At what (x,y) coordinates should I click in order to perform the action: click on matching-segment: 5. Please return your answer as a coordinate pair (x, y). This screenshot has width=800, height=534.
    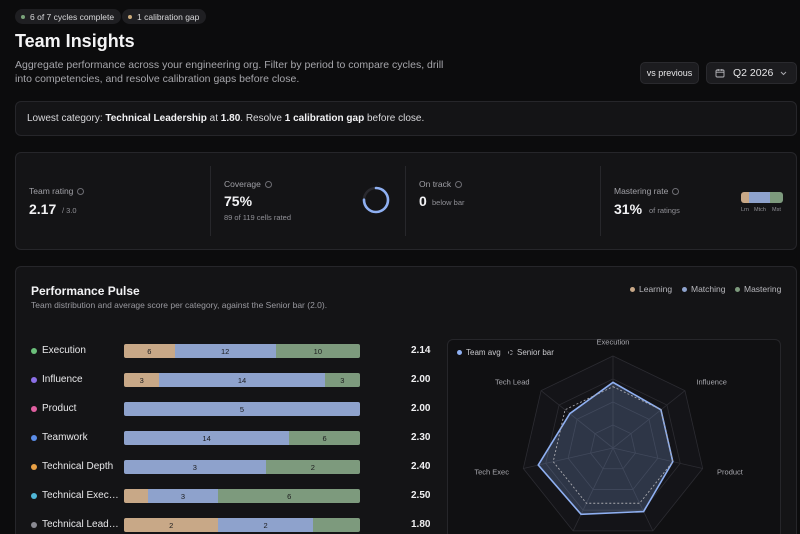
    Looking at the image, I should click on (242, 409).